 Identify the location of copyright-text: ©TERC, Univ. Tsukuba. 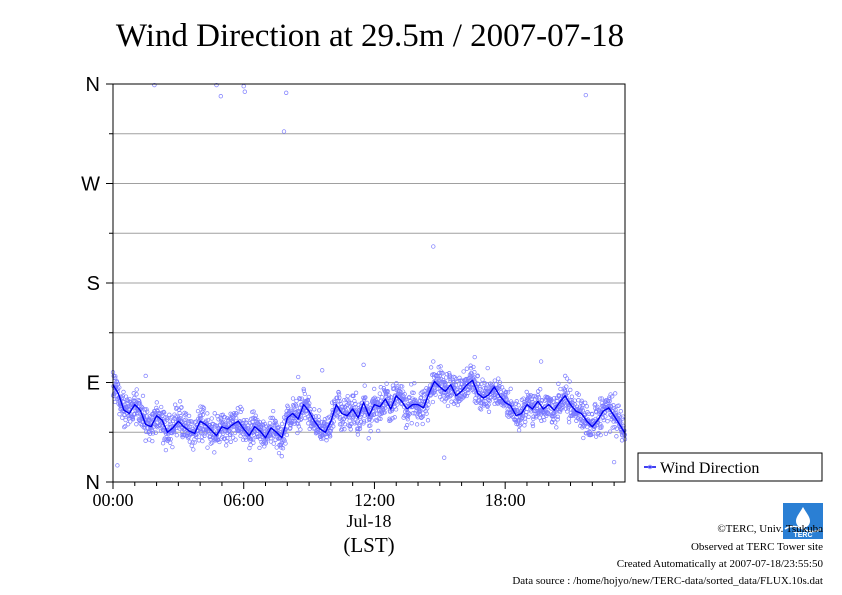
(770, 529).